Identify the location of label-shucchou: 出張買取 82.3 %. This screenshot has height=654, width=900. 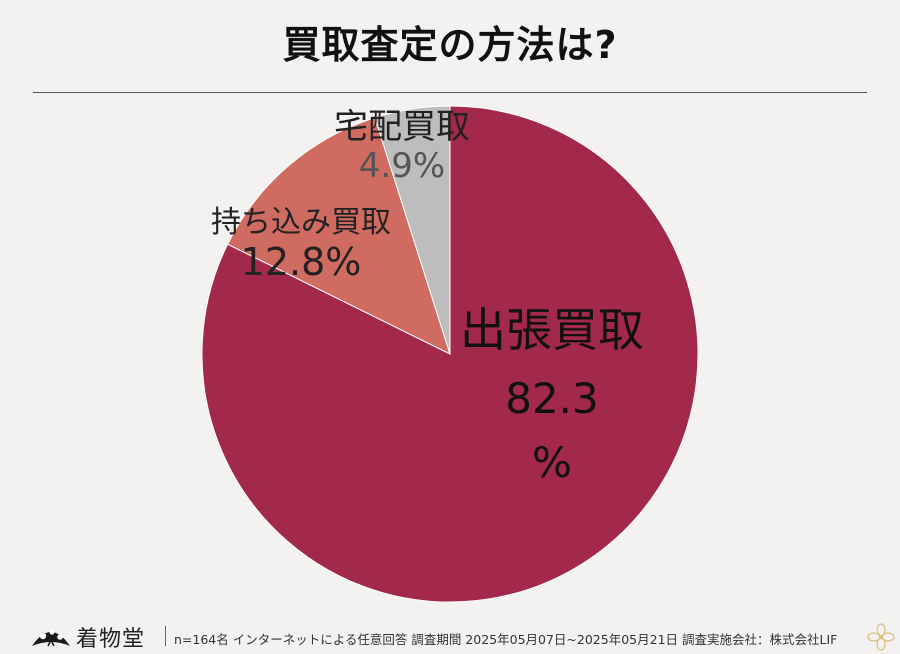
(552, 394).